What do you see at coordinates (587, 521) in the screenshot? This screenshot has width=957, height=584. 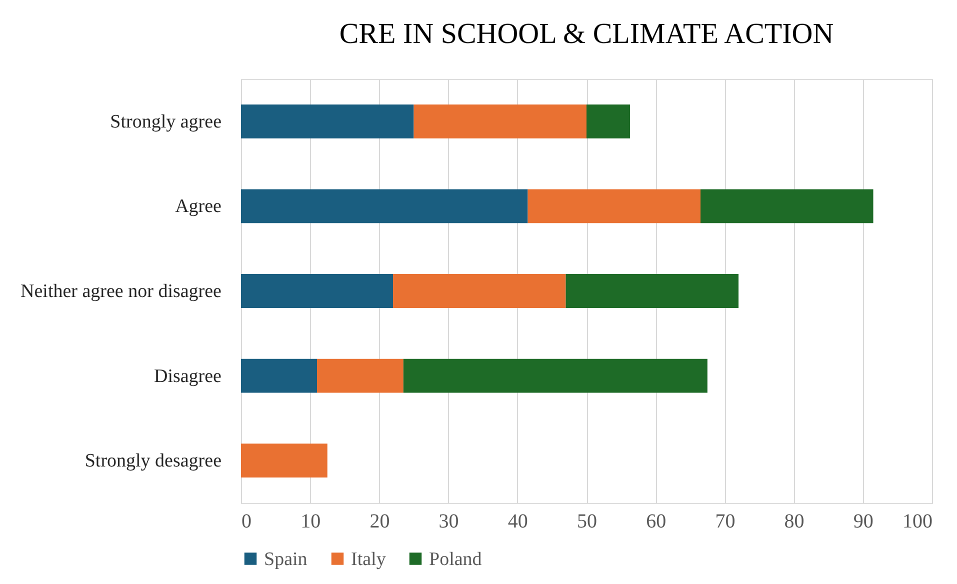 I see `x-tick-label: 50` at bounding box center [587, 521].